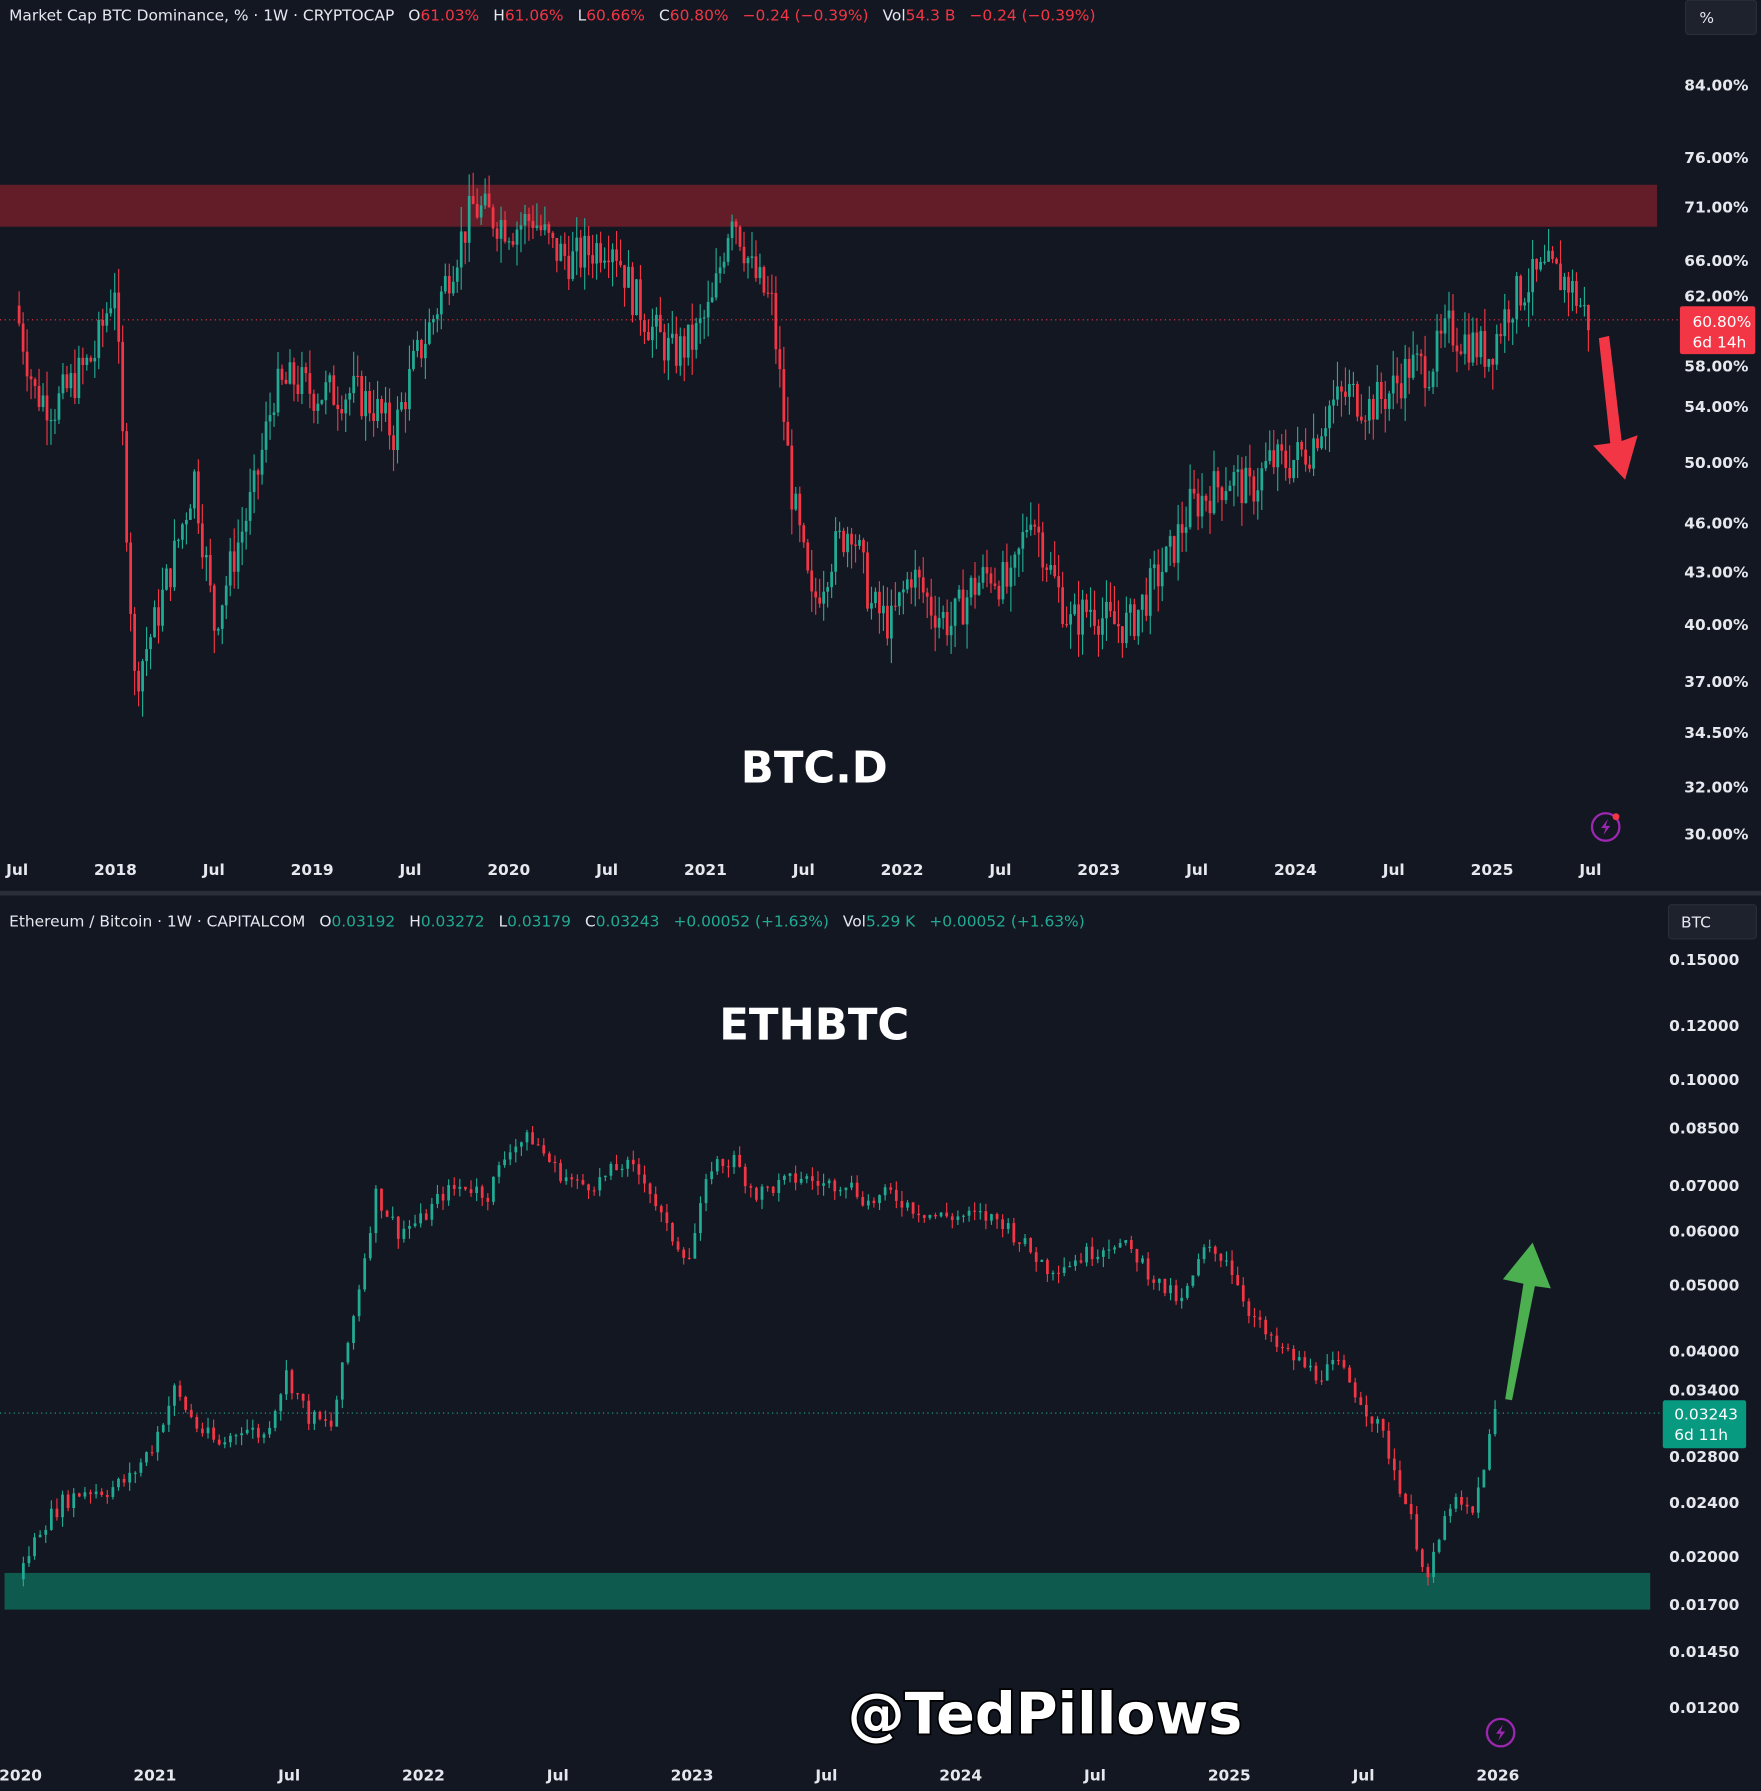 The image size is (1761, 1791). What do you see at coordinates (1716, 524) in the screenshot?
I see `y-tick-label: 46.00%` at bounding box center [1716, 524].